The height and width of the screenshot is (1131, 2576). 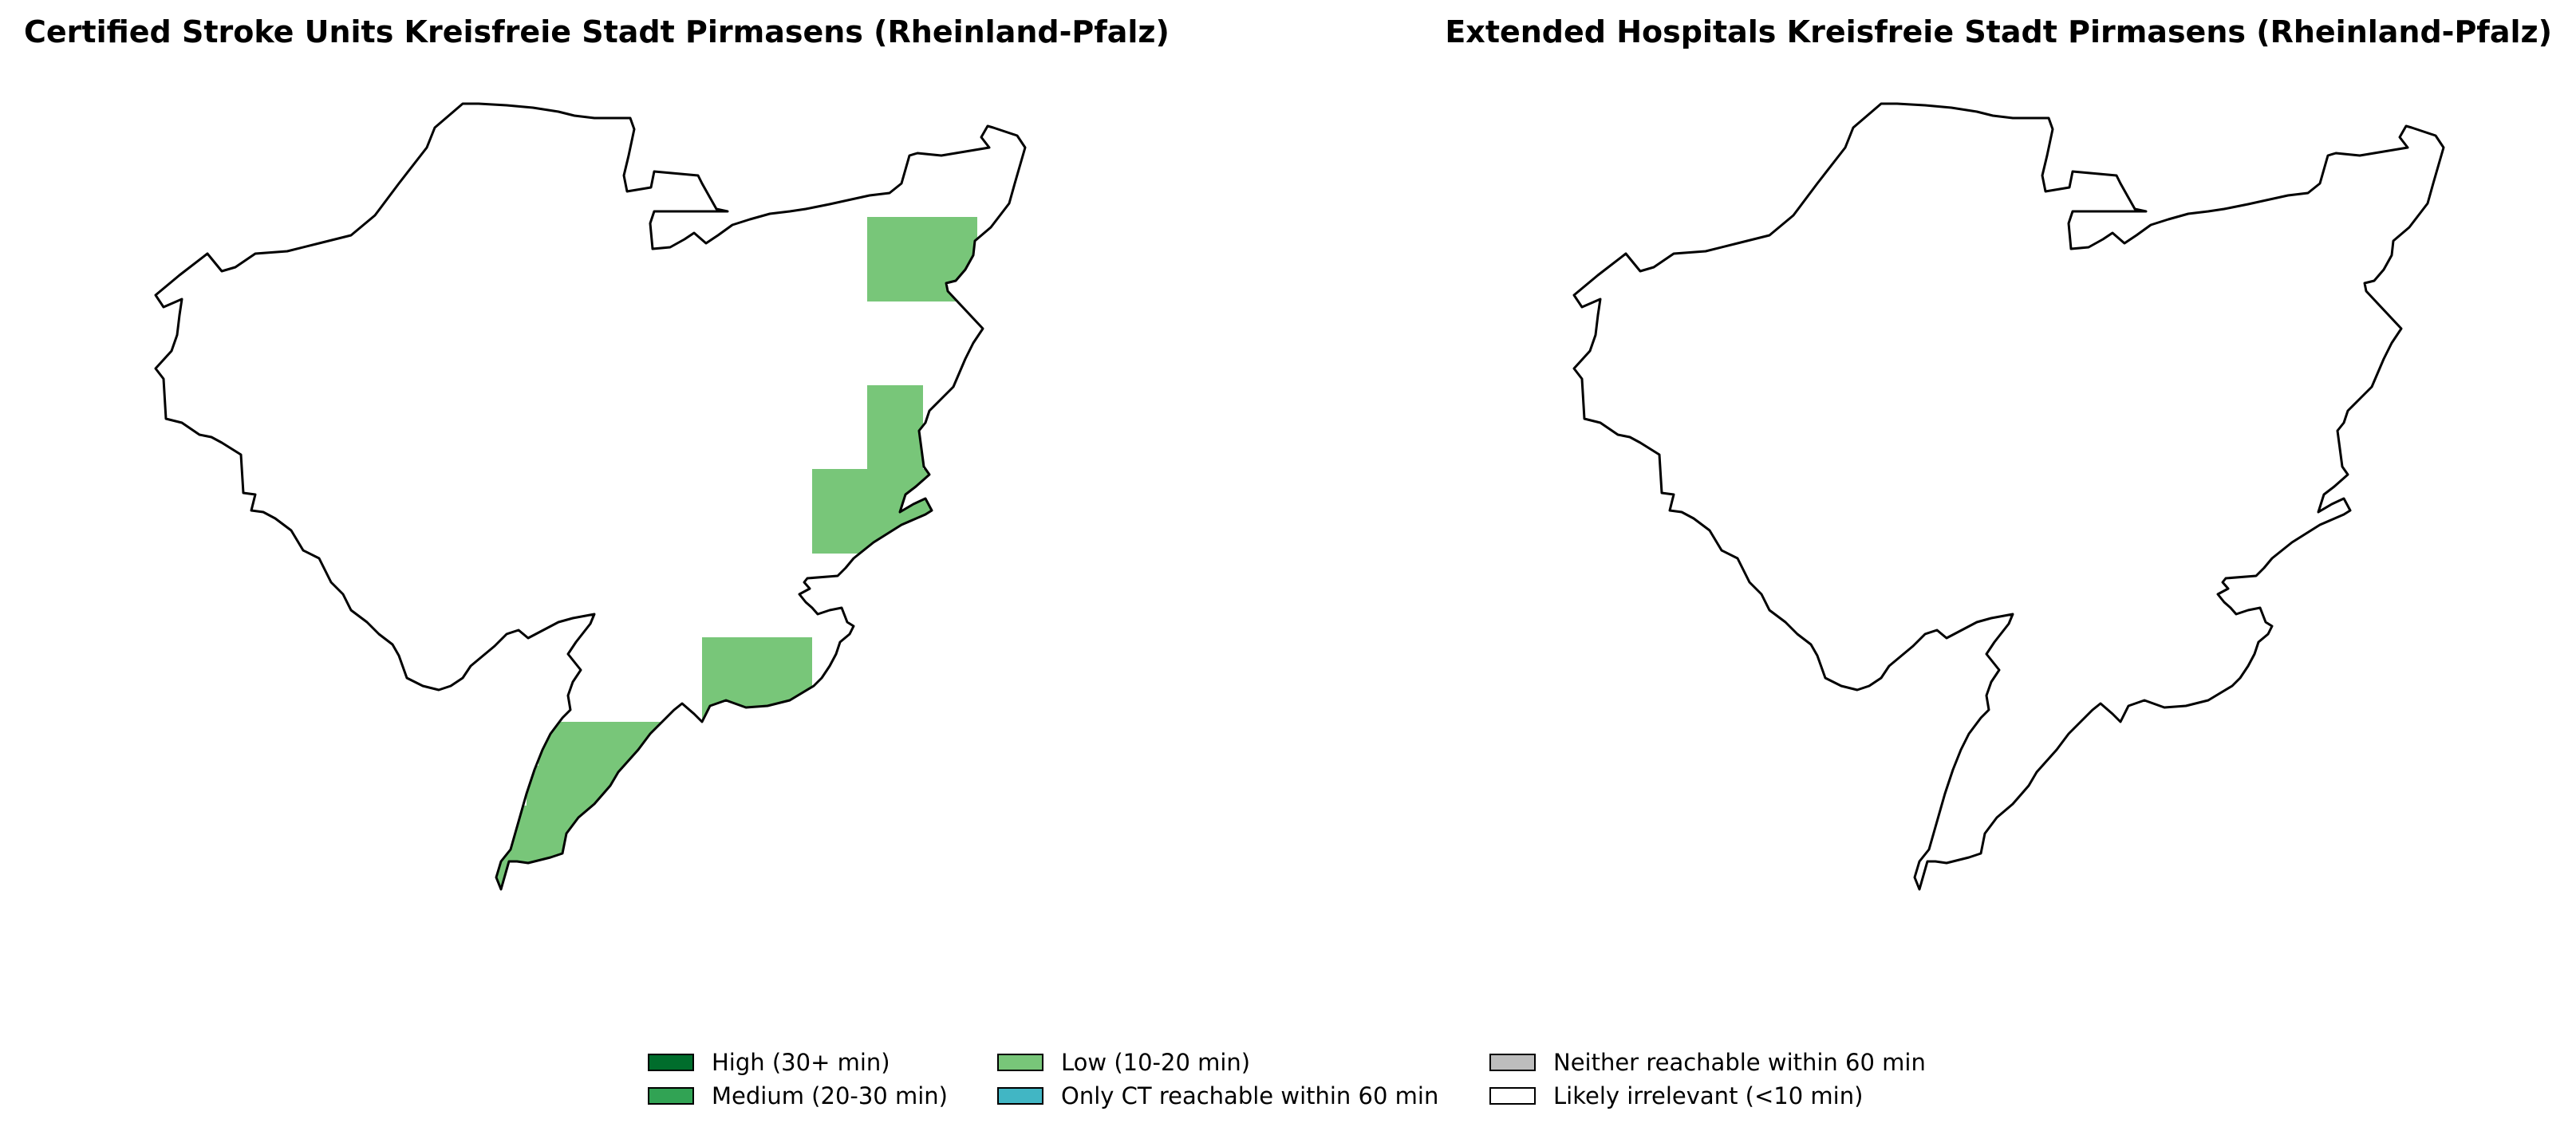 I want to click on legend-label: Medium (20-30 min), so click(x=830, y=1095).